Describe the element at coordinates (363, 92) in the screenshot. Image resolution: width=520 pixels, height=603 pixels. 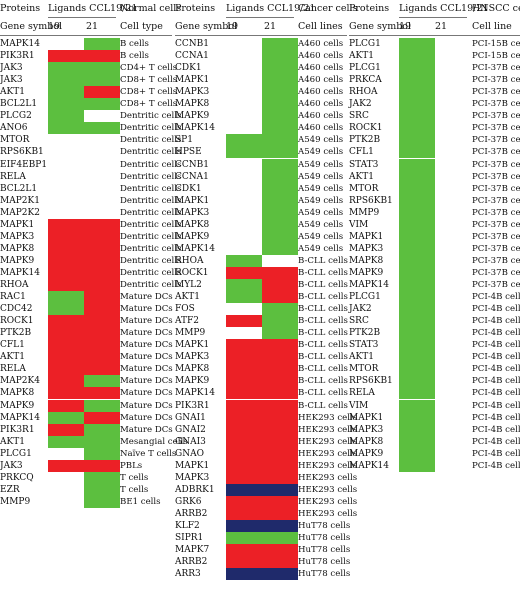
I see `gene-symbol: RHOA` at that location.